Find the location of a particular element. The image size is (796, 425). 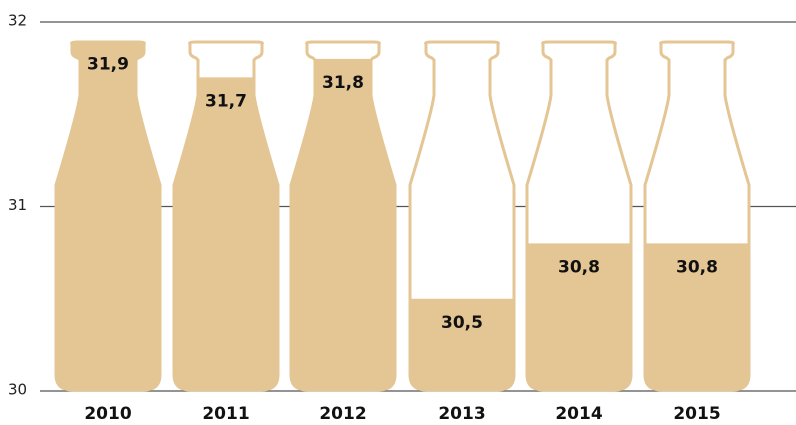

x-tick-label: 2012 is located at coordinates (342, 414).